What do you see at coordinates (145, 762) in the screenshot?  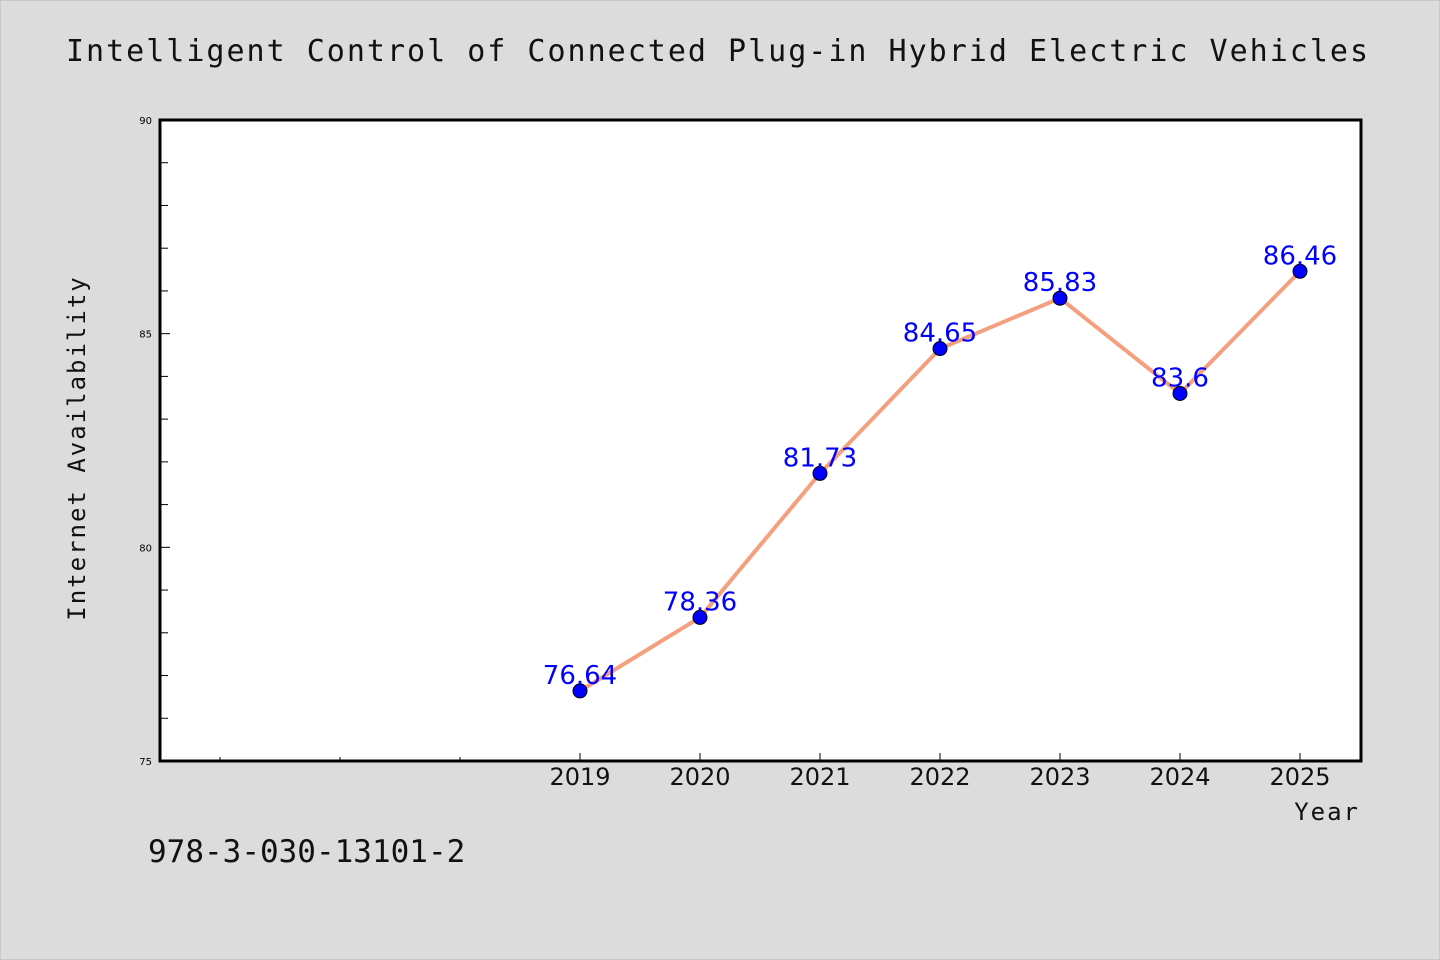 I see `y-tick-label: 75` at bounding box center [145, 762].